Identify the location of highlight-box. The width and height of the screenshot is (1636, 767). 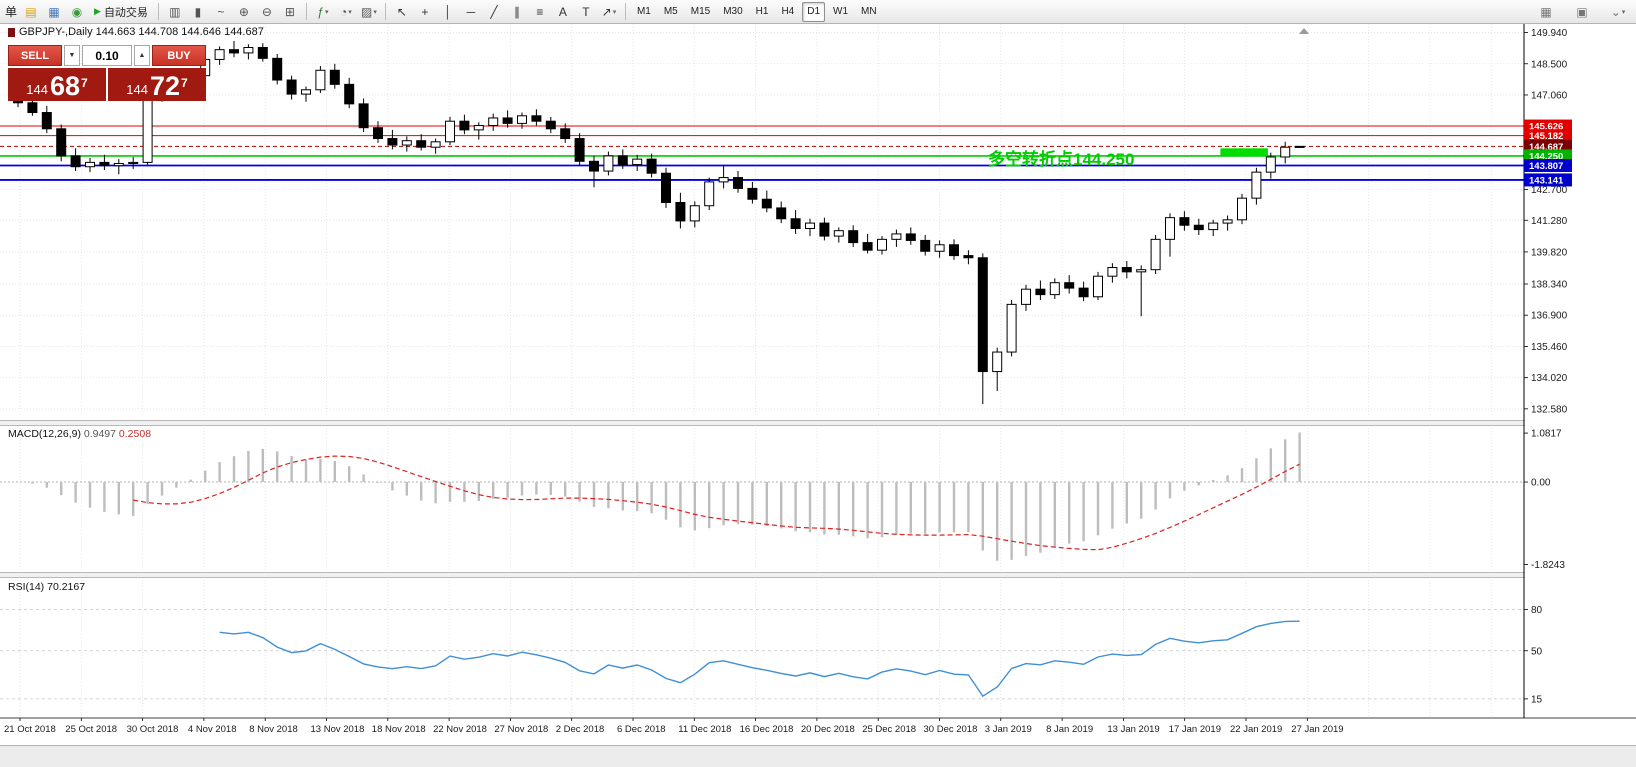
(1244, 152).